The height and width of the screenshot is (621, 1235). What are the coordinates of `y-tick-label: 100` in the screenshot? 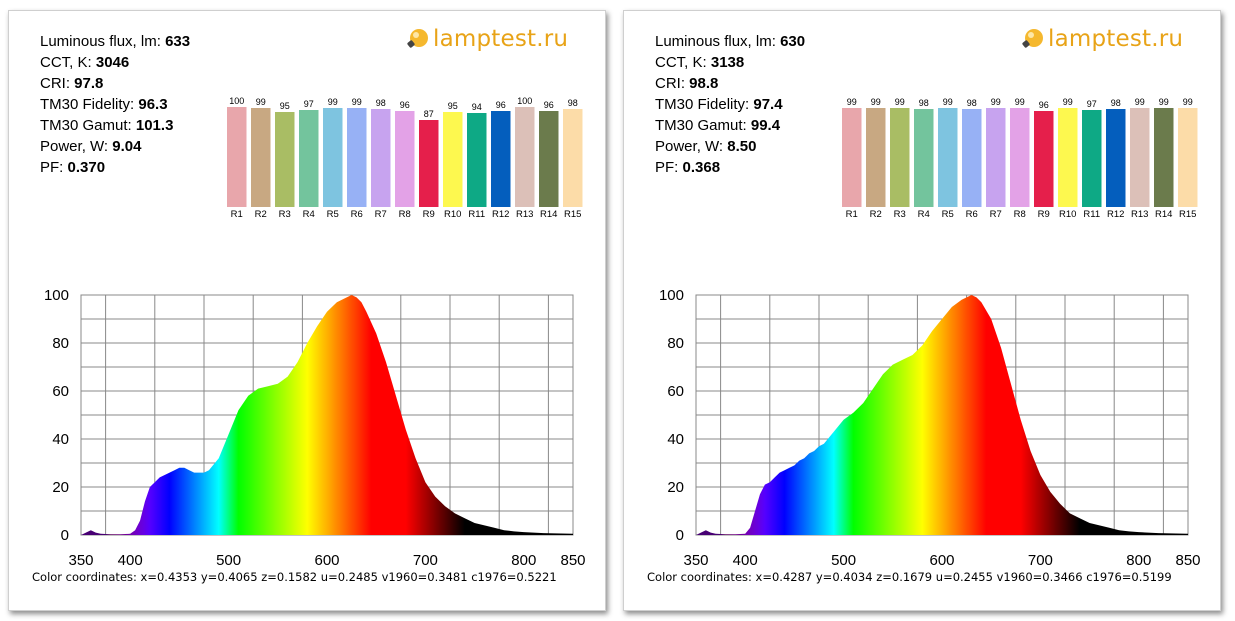 It's located at (56, 295).